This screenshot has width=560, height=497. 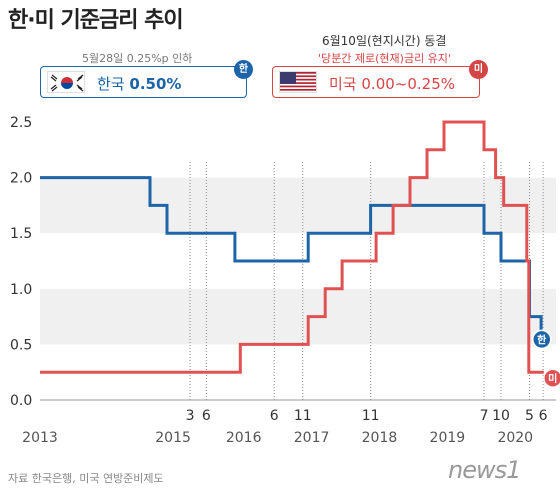 I want to click on us-rate-box: 미국 0.00~0.25%, so click(x=376, y=82).